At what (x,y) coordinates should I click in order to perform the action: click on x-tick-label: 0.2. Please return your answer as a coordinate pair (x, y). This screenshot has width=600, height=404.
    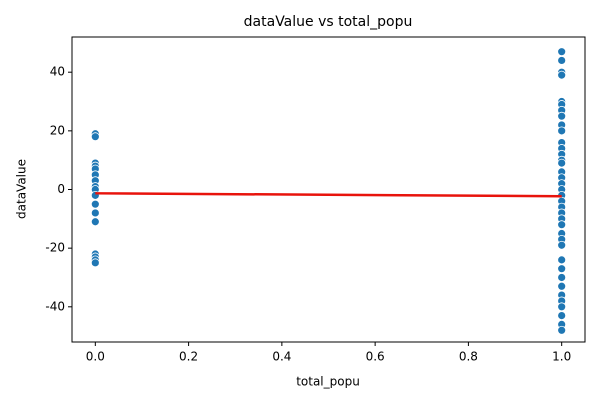
    Looking at the image, I should click on (188, 357).